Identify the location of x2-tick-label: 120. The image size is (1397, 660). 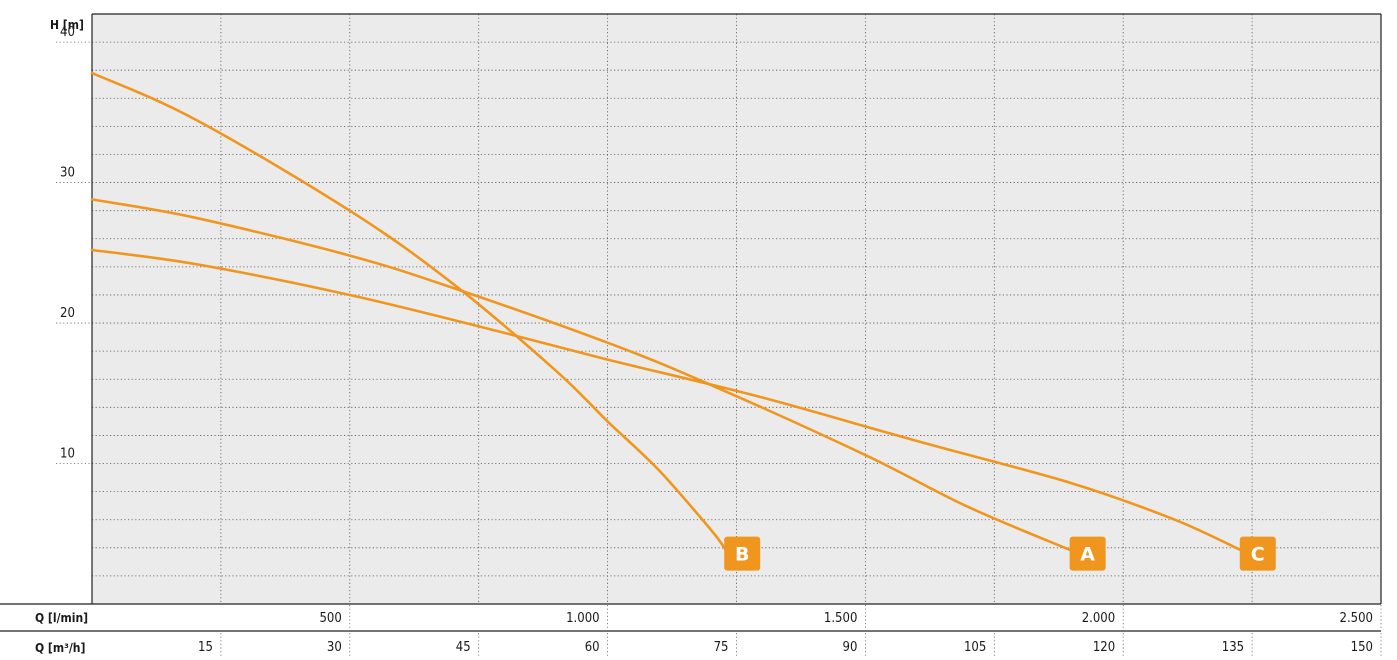
(1104, 647).